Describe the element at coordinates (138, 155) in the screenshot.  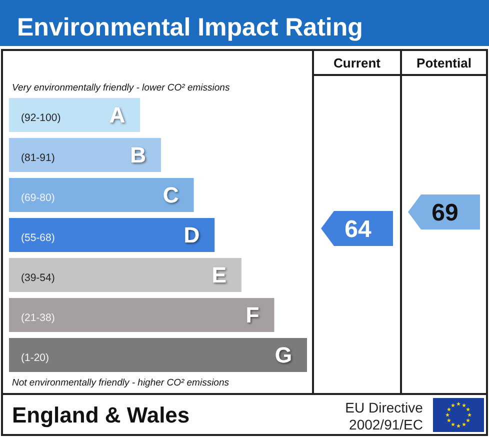
I see `y-tick-label: B` at that location.